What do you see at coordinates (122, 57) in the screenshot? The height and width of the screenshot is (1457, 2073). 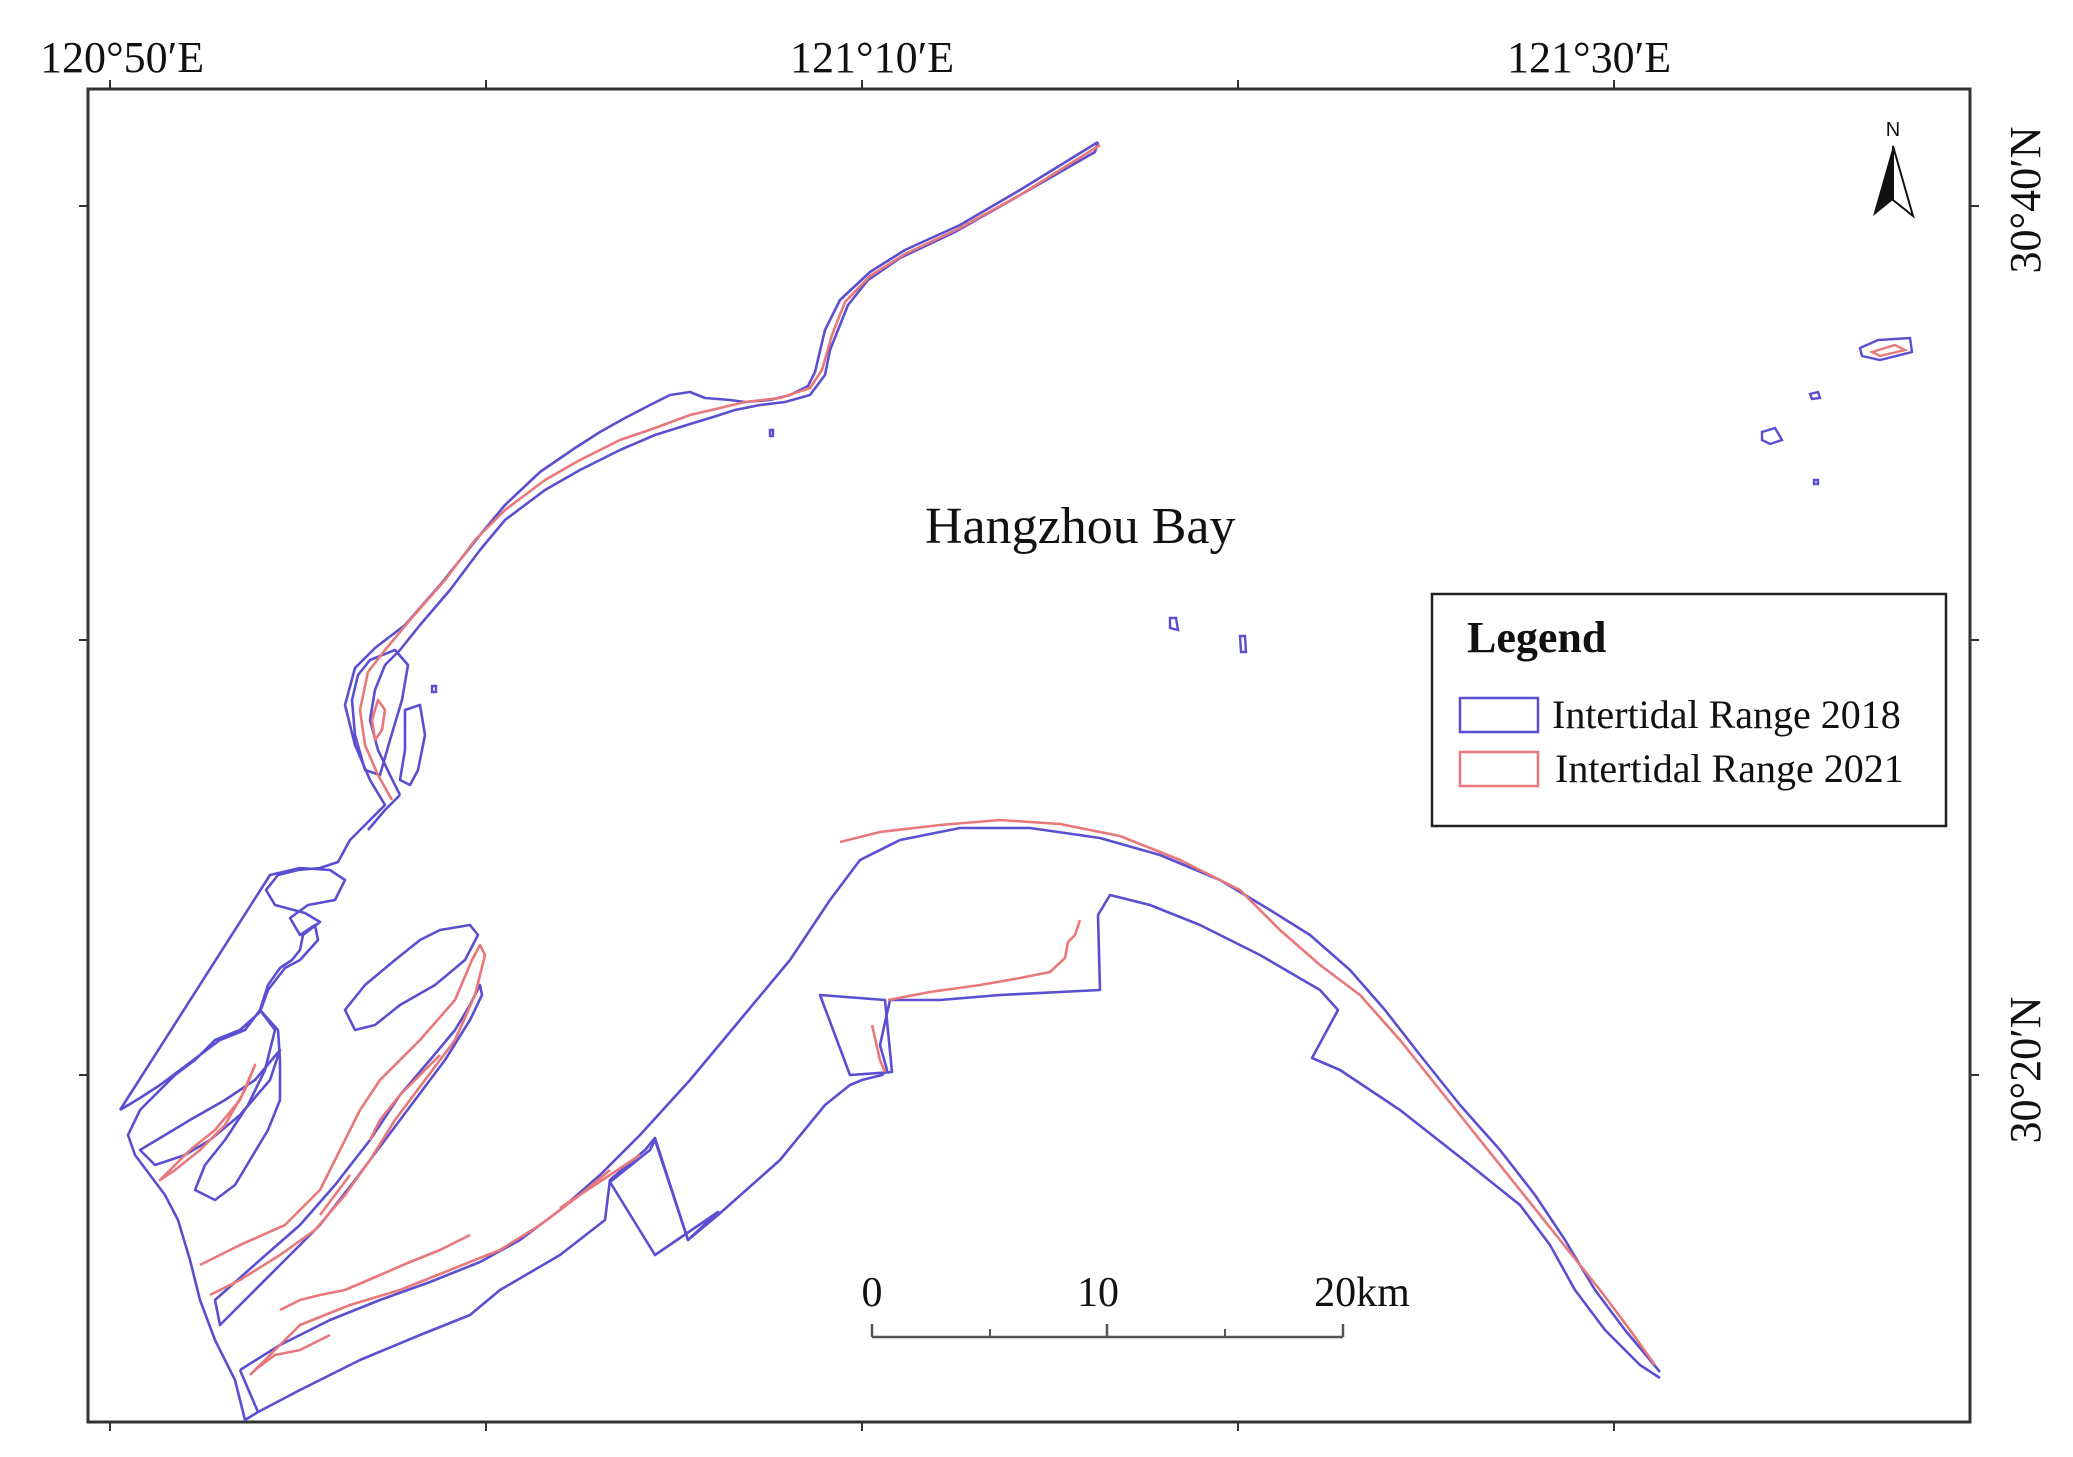 I see `lon-label-1: 120°50′E` at bounding box center [122, 57].